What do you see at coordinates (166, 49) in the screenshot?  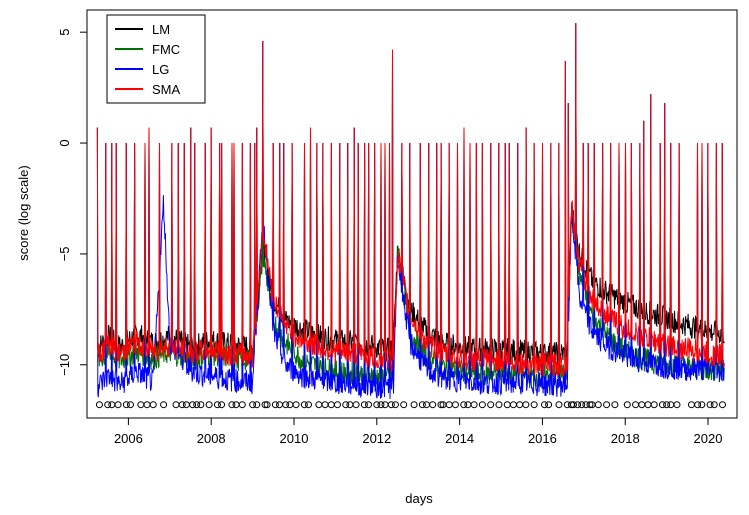 I see `legend-label: FMC` at bounding box center [166, 49].